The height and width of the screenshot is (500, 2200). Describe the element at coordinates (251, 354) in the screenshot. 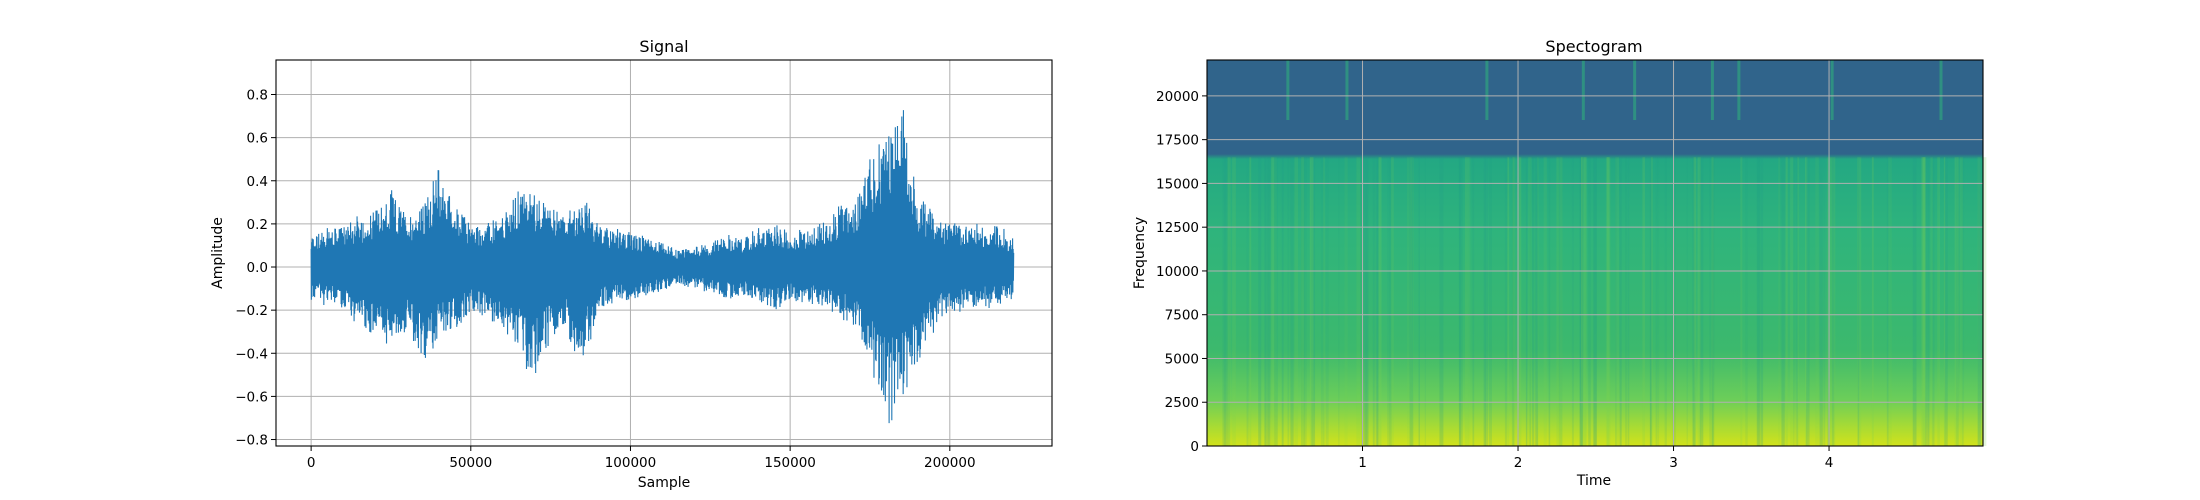

I see `signal-y-tick-label: −0.4` at that location.